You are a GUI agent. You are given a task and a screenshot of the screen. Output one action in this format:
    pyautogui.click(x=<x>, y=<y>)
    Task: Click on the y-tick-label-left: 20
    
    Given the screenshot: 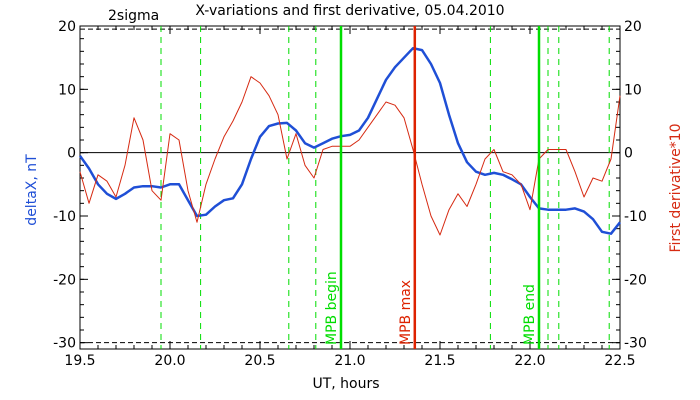 What is the action you would take?
    pyautogui.click(x=67, y=27)
    